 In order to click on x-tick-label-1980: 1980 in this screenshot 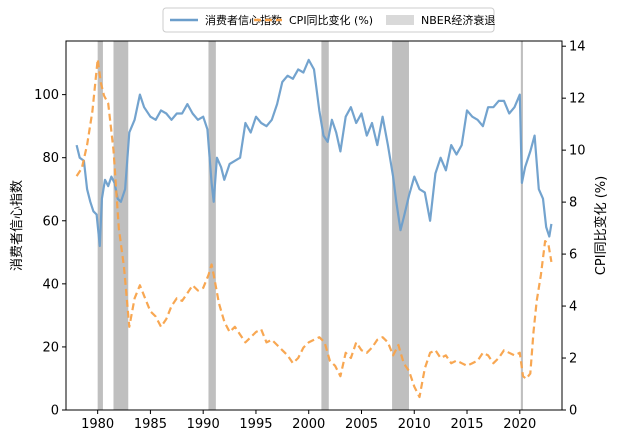, I will do `click(97, 424)`.